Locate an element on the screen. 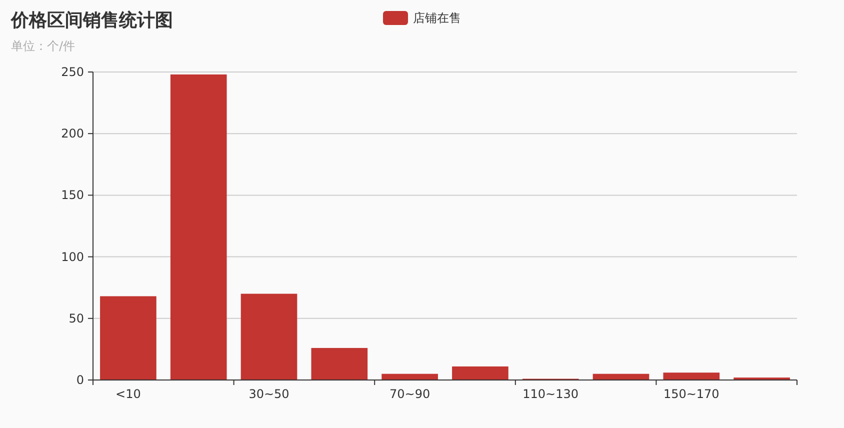  y-tick-label: 50 is located at coordinates (76, 318).